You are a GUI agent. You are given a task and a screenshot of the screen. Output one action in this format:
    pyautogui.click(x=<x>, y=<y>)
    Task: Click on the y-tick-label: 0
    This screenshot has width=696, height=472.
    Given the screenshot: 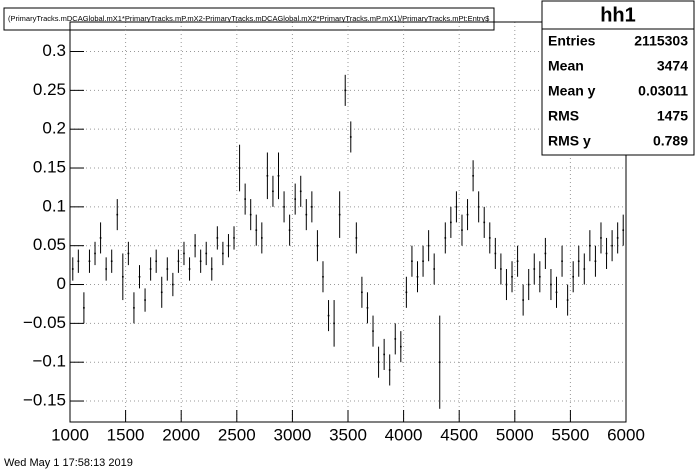 What is the action you would take?
    pyautogui.click(x=61, y=283)
    